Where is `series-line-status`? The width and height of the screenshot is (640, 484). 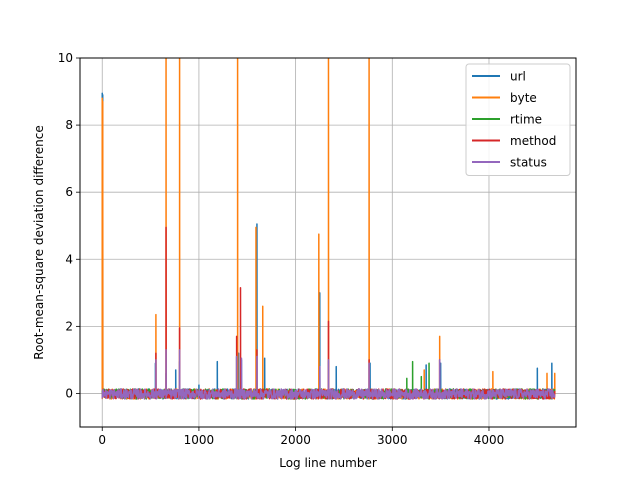
series-line-status is located at coordinates (328, 374).